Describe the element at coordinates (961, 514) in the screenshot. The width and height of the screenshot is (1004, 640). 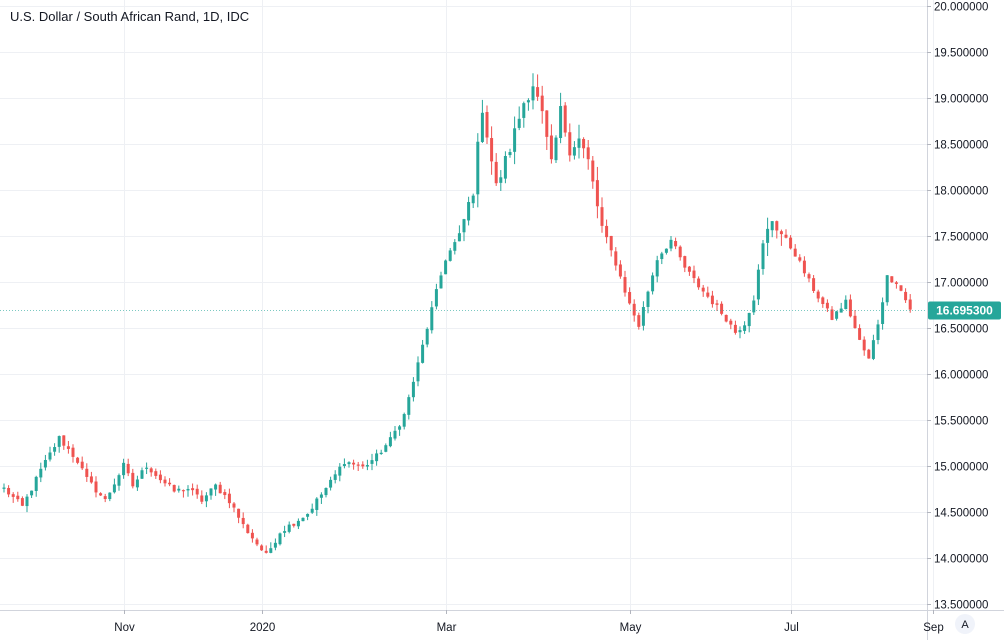
I see `price-axis-tick-label: 14.500000` at that location.